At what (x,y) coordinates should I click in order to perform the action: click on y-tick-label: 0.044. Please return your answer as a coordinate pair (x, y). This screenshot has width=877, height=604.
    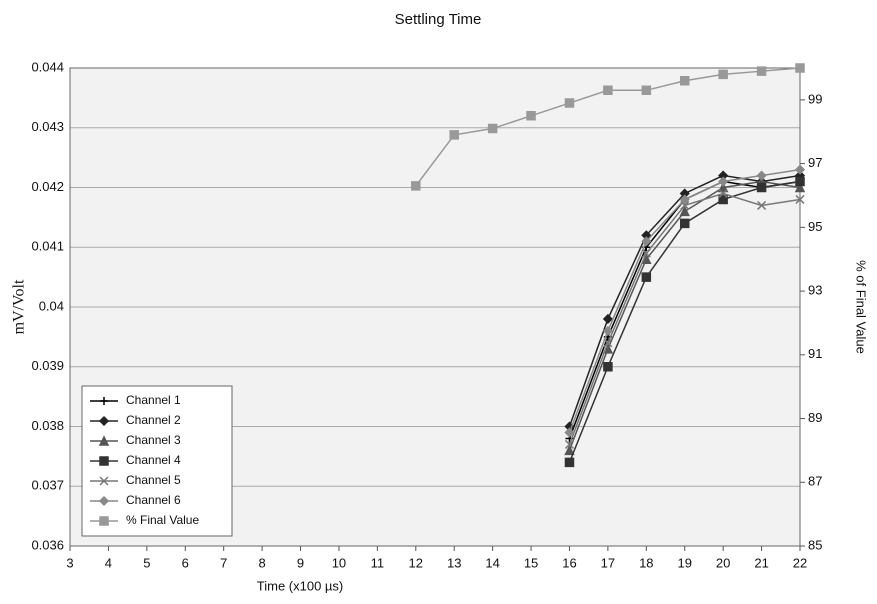
    Looking at the image, I should click on (47, 66).